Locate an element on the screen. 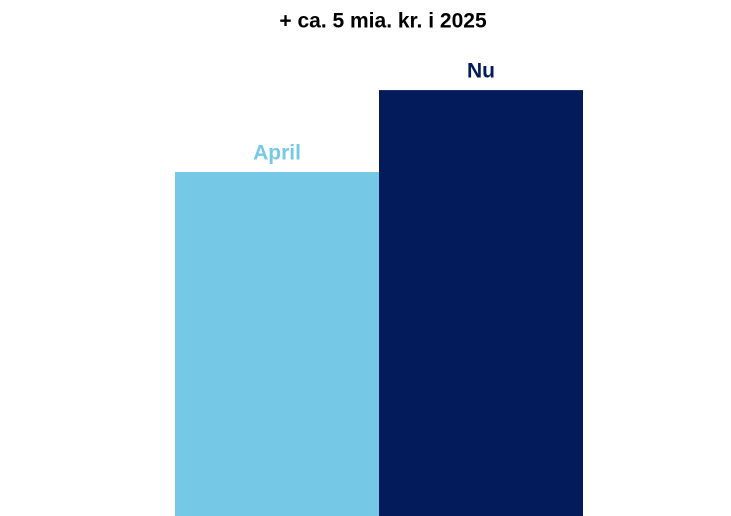  category-label: Nu is located at coordinates (481, 71).